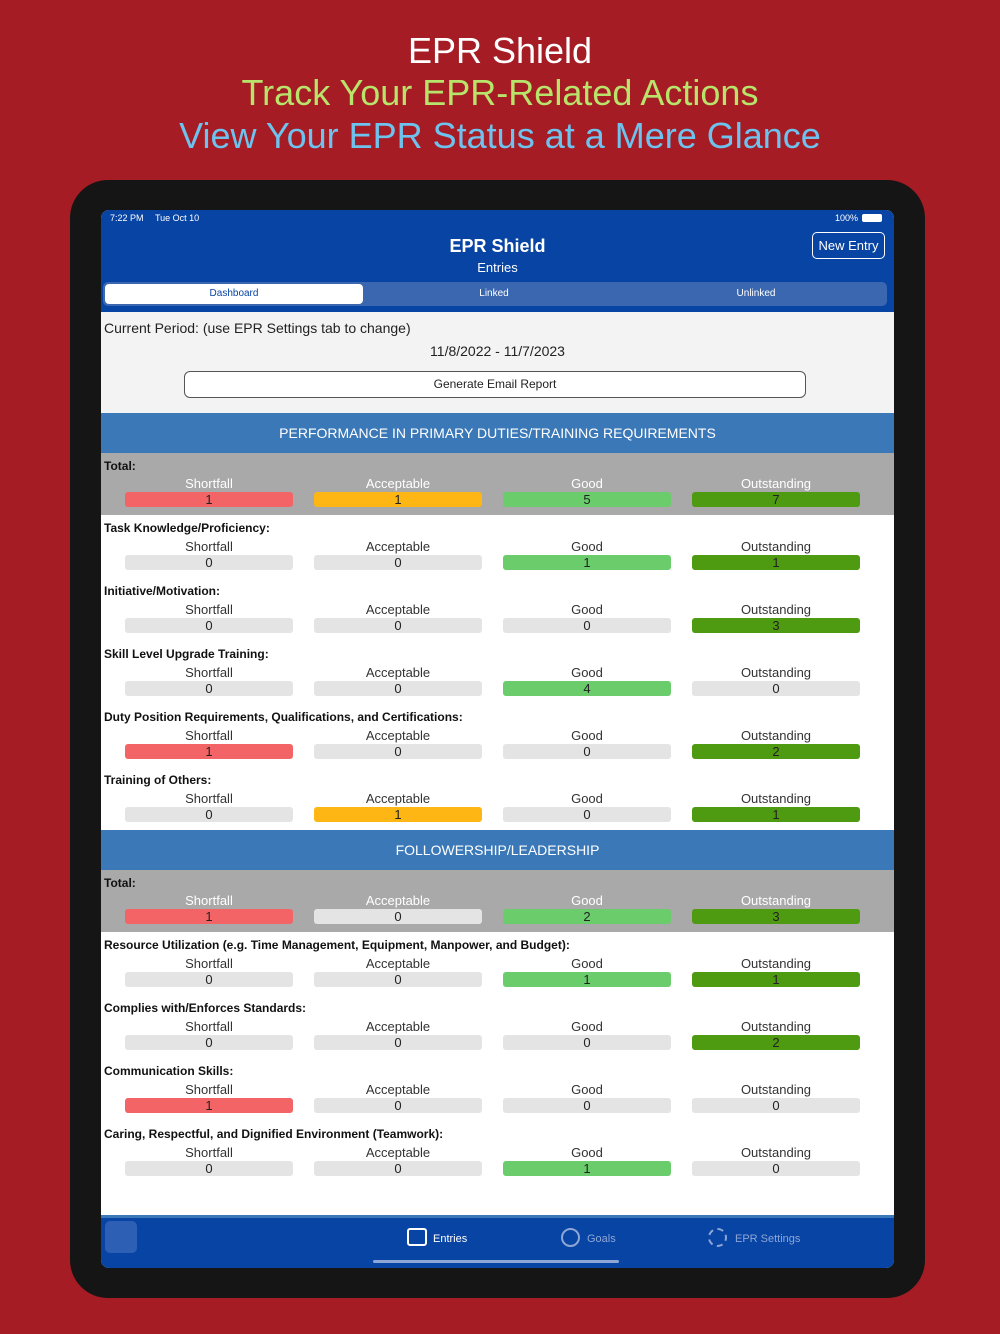  I want to click on rating-cell: Outstanding 1, so click(776, 971).